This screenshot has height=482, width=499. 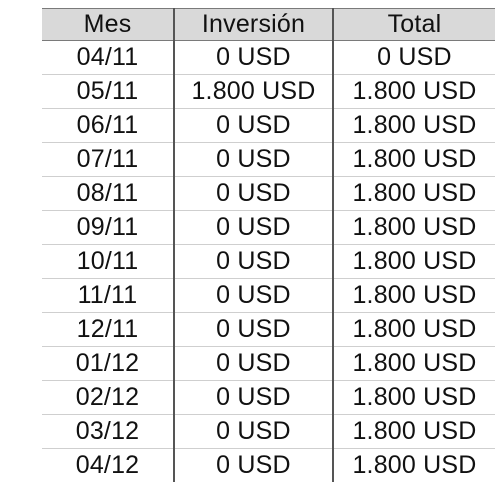 I want to click on cell-month: 05/11, so click(x=108, y=91).